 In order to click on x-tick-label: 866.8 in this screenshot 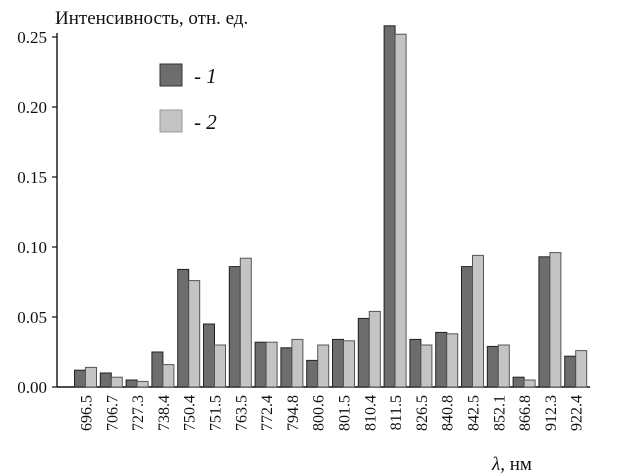, I will do `click(525, 413)`.